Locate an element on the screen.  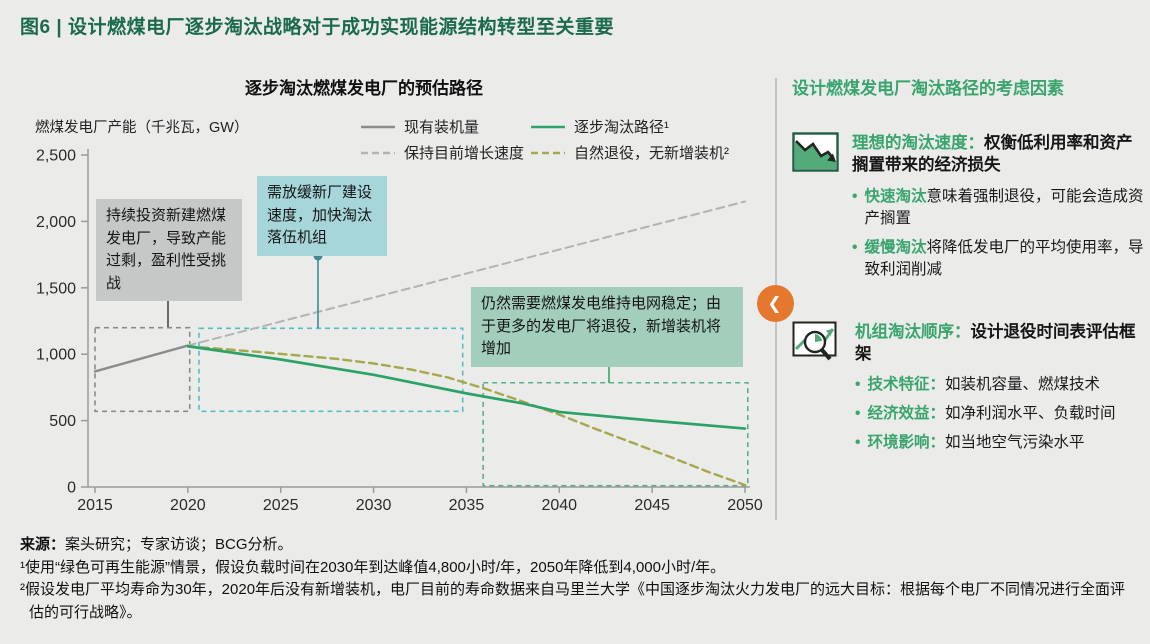
bullet-keyword: 技术特征： is located at coordinates (906, 385).